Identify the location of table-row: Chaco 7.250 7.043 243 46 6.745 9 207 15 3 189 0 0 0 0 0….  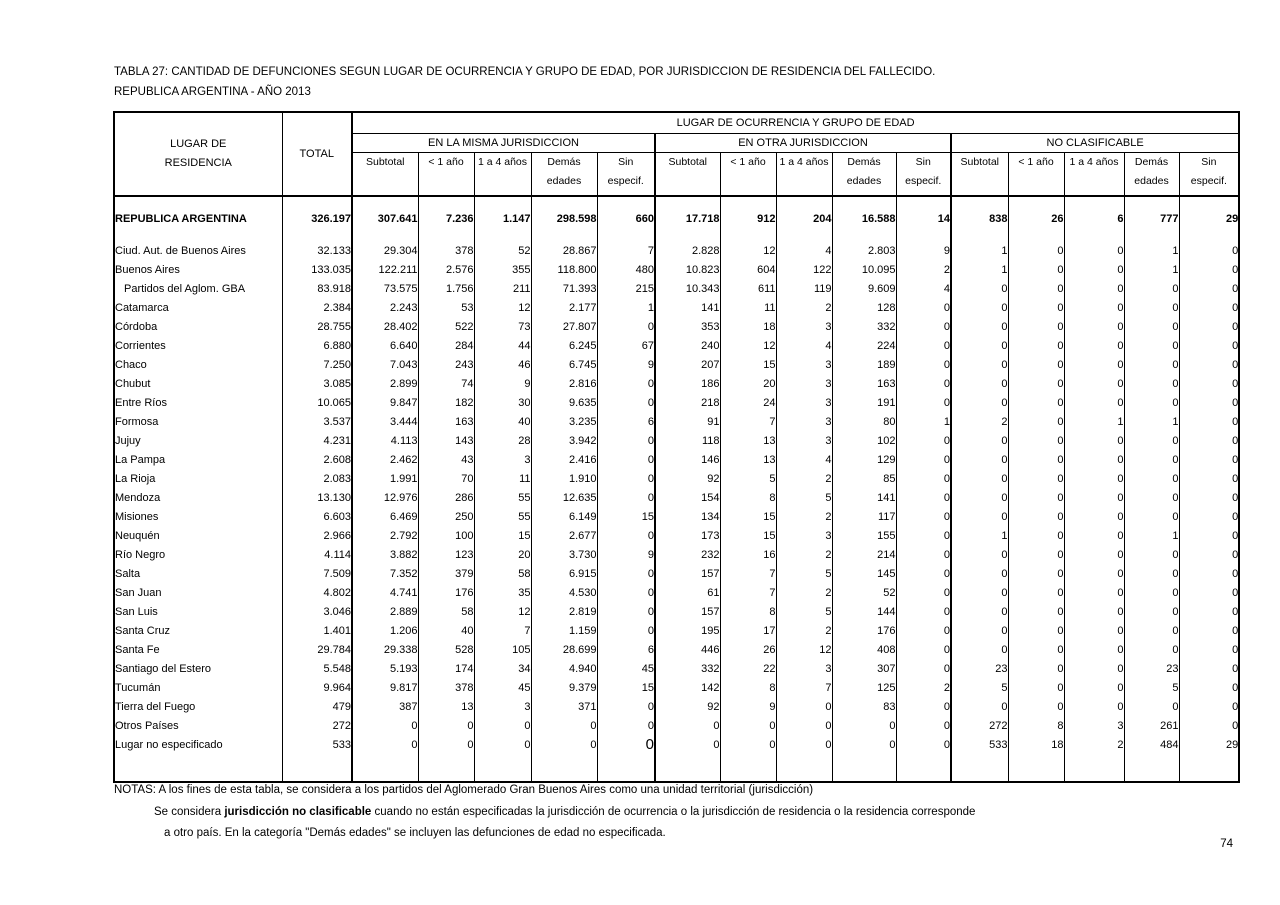
(677, 364).